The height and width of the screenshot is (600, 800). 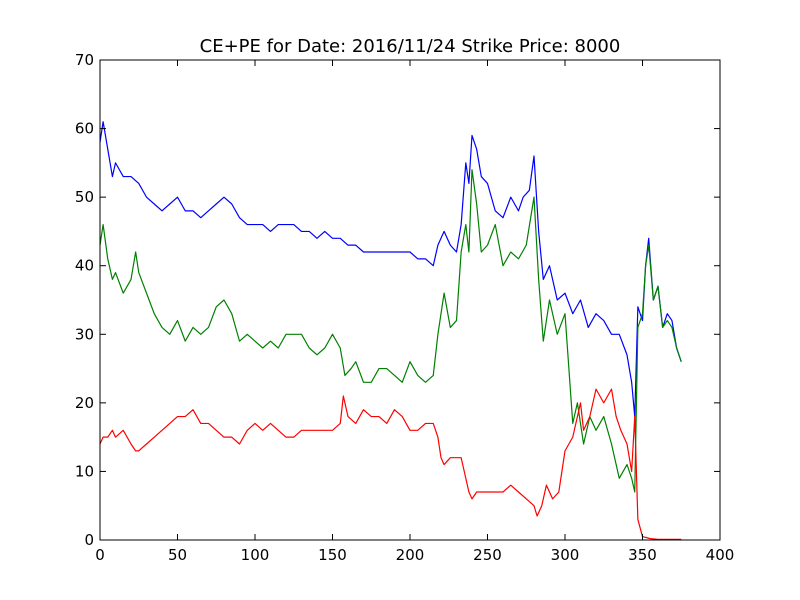 What do you see at coordinates (720, 555) in the screenshot?
I see `x-tick-label: 400` at bounding box center [720, 555].